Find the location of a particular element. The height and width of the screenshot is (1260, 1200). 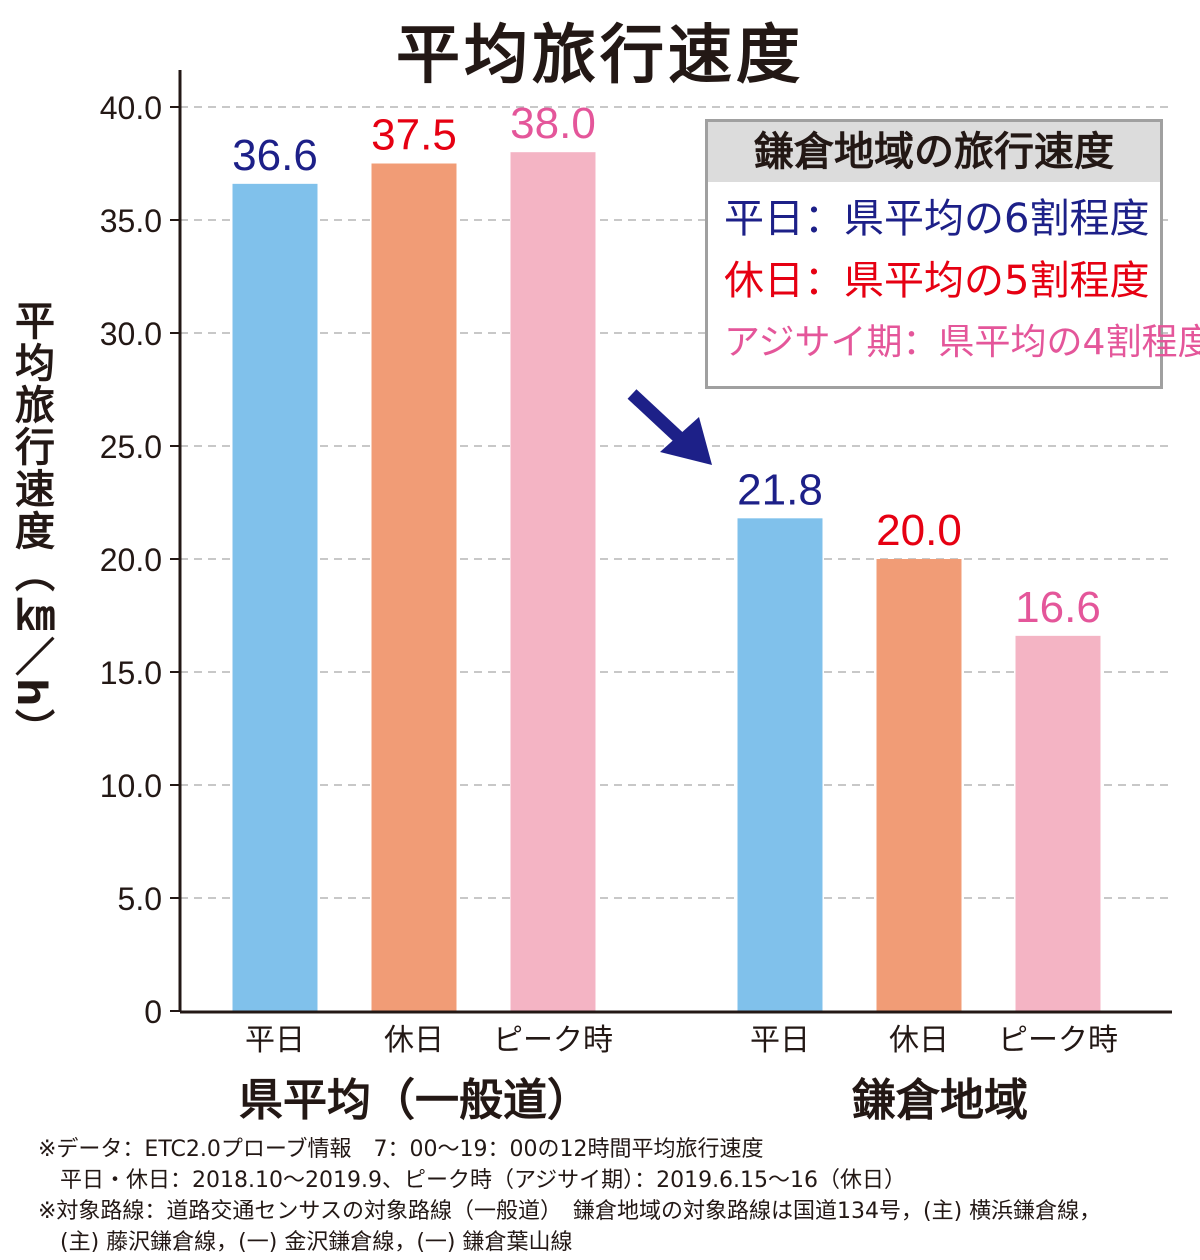

y-tick-label: 0 is located at coordinates (153, 1012).